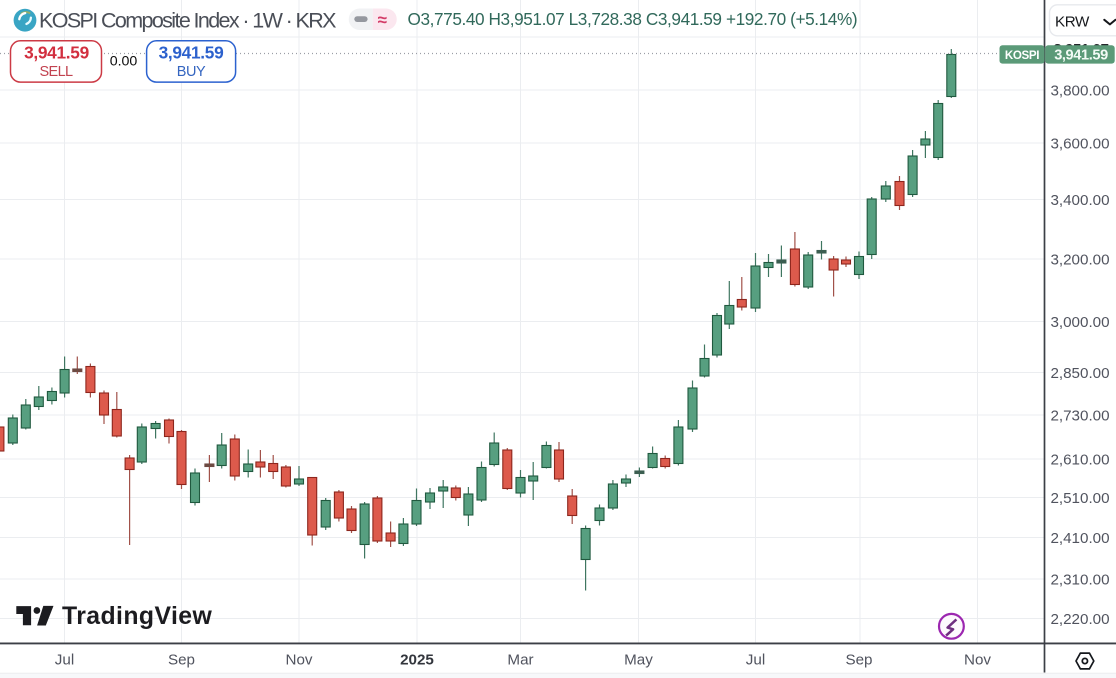 This screenshot has height=678, width=1116. I want to click on svg-text: 3,200.00, so click(1079, 259).